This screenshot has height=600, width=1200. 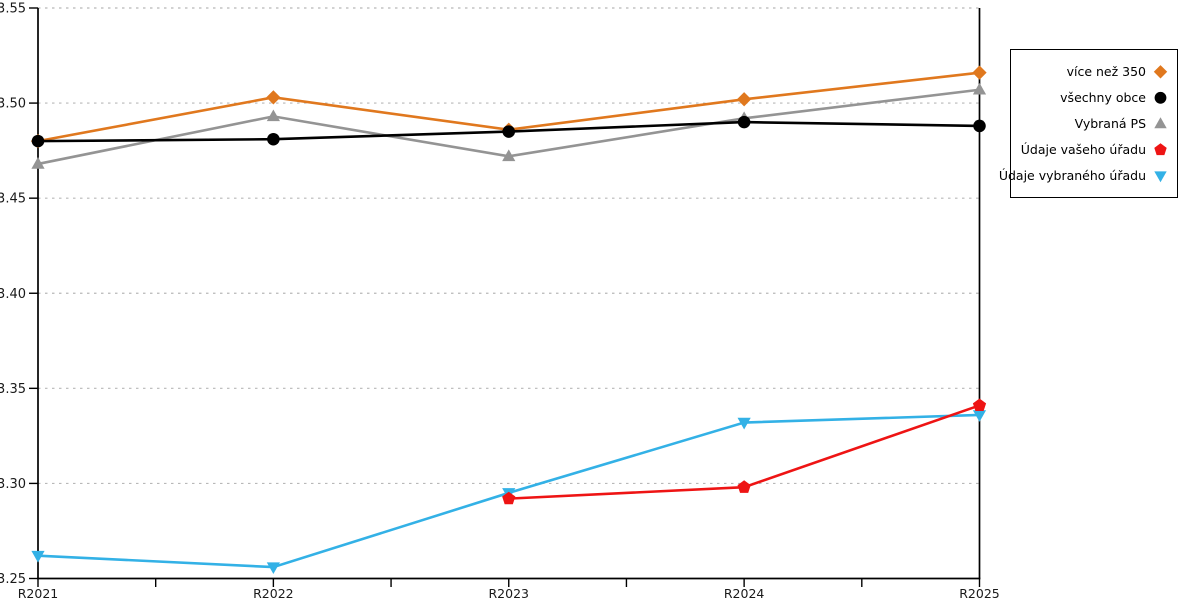 I want to click on y-tick-label: 3.50, so click(x=13, y=104).